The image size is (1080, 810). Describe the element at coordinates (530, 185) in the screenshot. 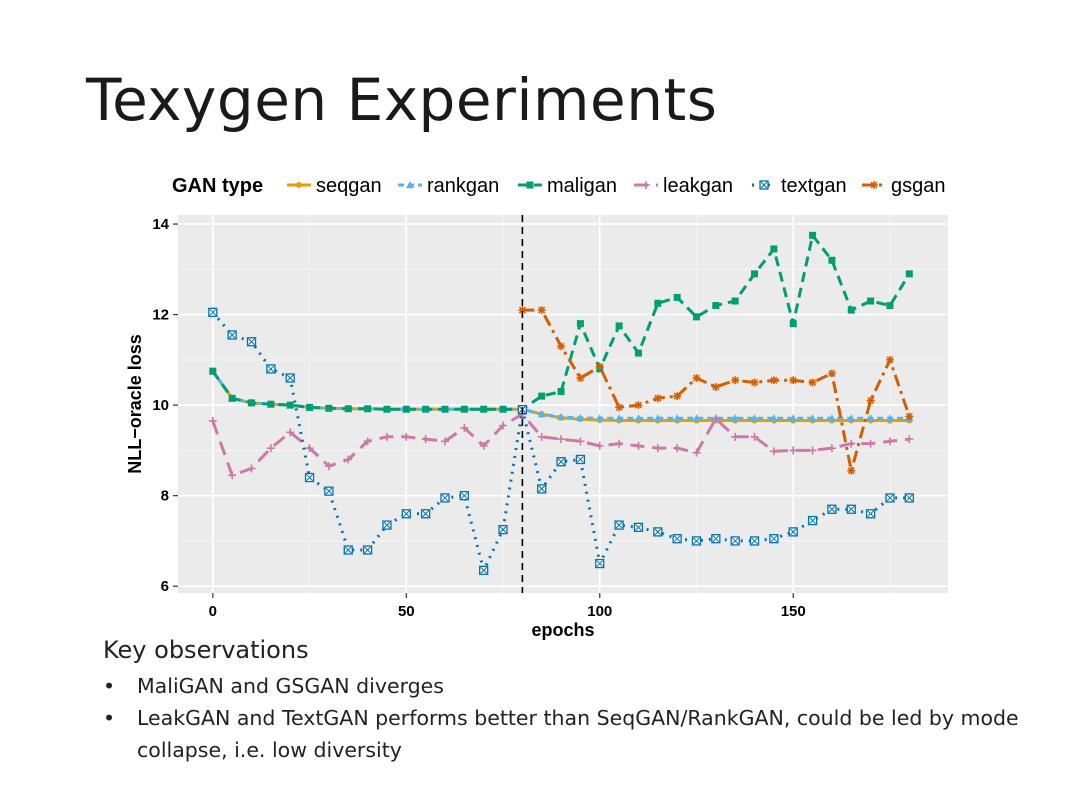

I see `legend-marker-maligan` at that location.